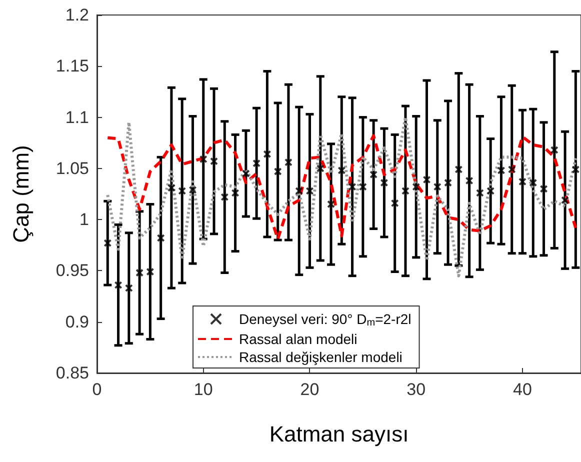 This screenshot has width=581, height=462. What do you see at coordinates (522, 389) in the screenshot?
I see `x-tick-label: 40` at bounding box center [522, 389].